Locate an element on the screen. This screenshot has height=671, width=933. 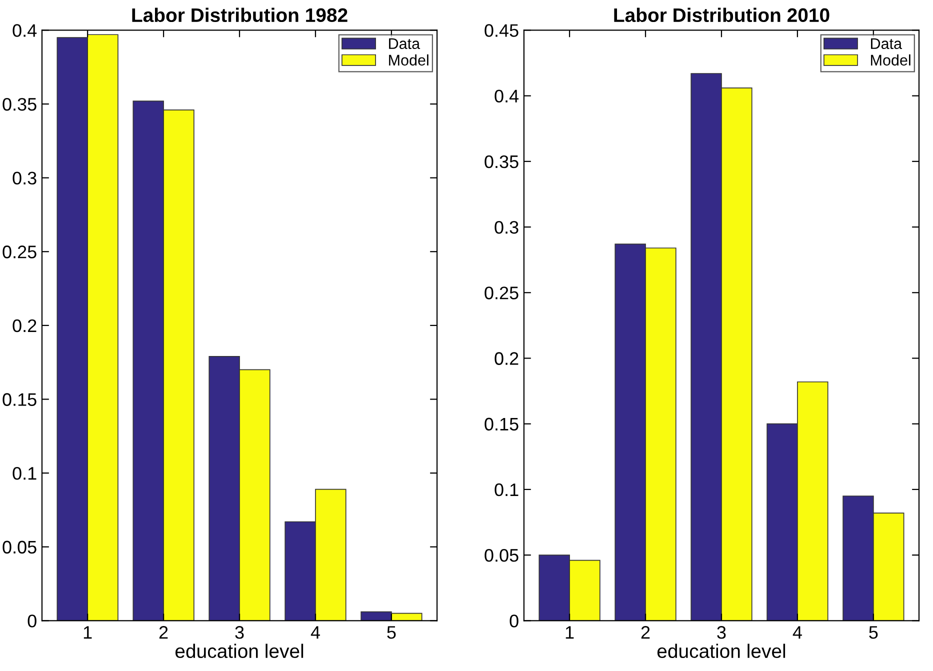
chart-title: Labor Distribution 2010 is located at coordinates (722, 15).